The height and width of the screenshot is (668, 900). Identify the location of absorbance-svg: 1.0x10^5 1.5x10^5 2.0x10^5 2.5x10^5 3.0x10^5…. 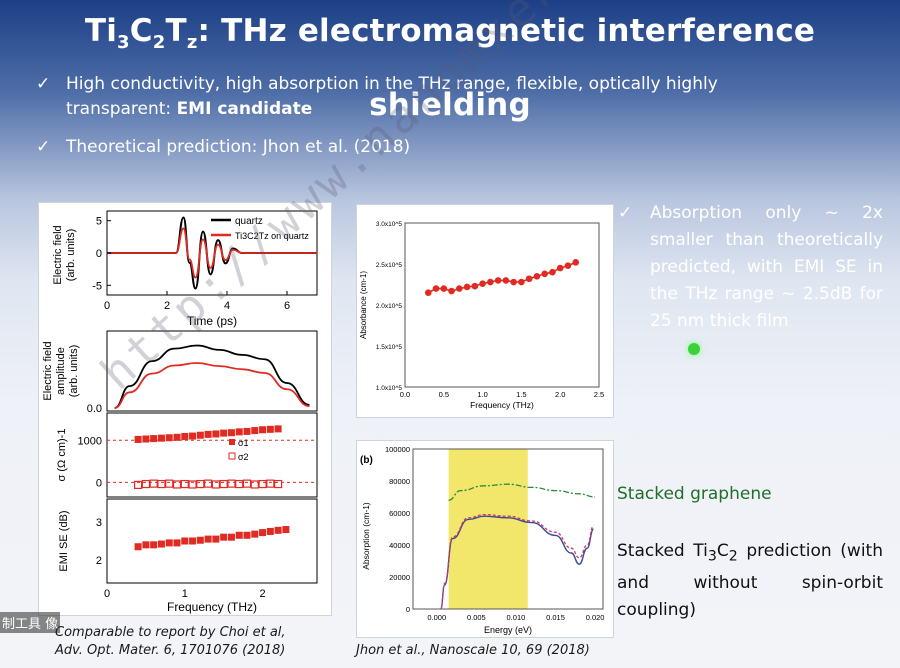
(481, 315).